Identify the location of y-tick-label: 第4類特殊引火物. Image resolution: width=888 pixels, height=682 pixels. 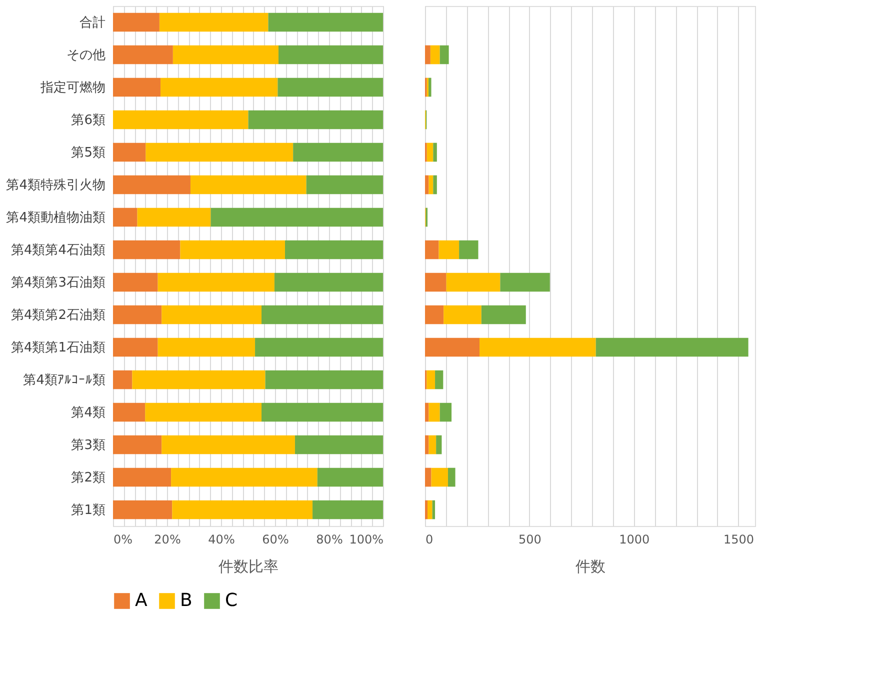
(56, 185).